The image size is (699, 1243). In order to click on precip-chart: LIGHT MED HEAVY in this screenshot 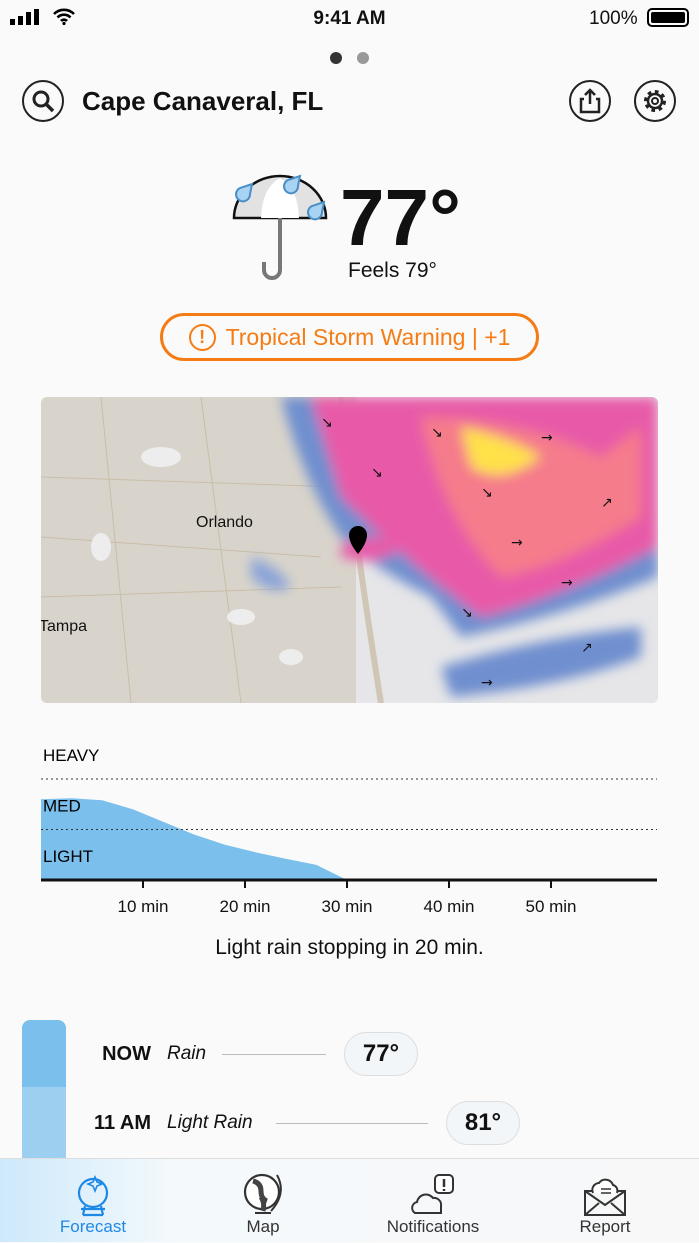, I will do `click(349, 817)`.